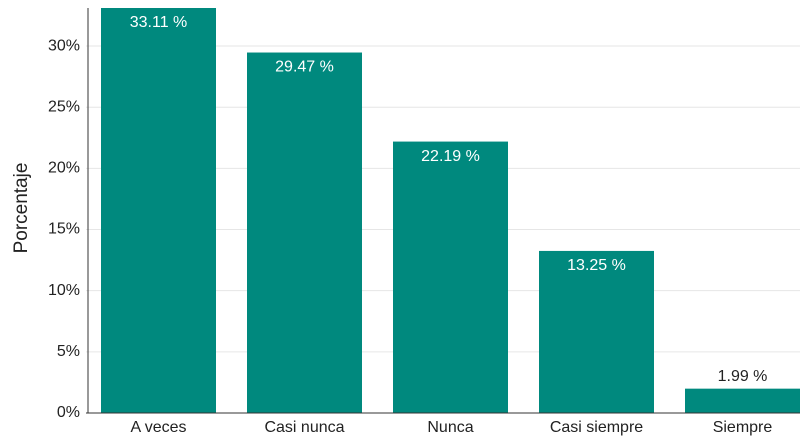 This screenshot has height=439, width=806. What do you see at coordinates (159, 22) in the screenshot?
I see `value-label: 33.11 %` at bounding box center [159, 22].